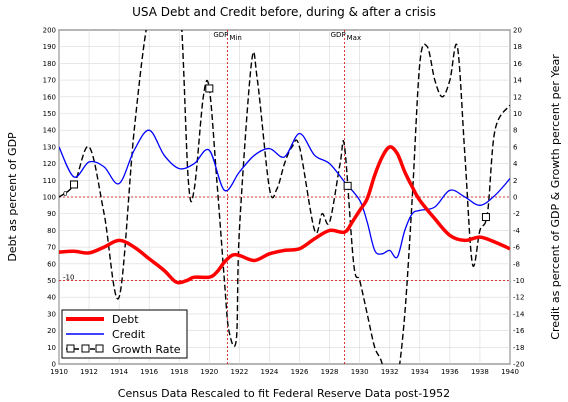  What do you see at coordinates (515, 181) in the screenshot?
I see `right-tick-label: 2` at bounding box center [515, 181].